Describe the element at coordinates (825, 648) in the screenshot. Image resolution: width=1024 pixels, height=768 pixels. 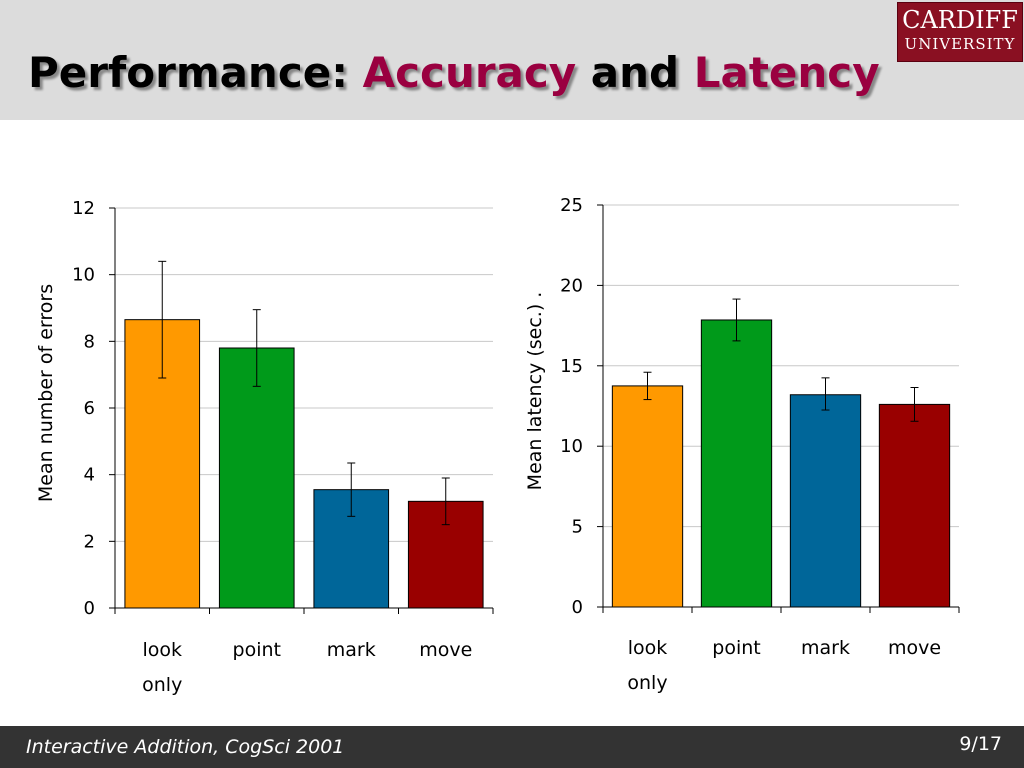
I see `chart2-category-label: mark` at that location.